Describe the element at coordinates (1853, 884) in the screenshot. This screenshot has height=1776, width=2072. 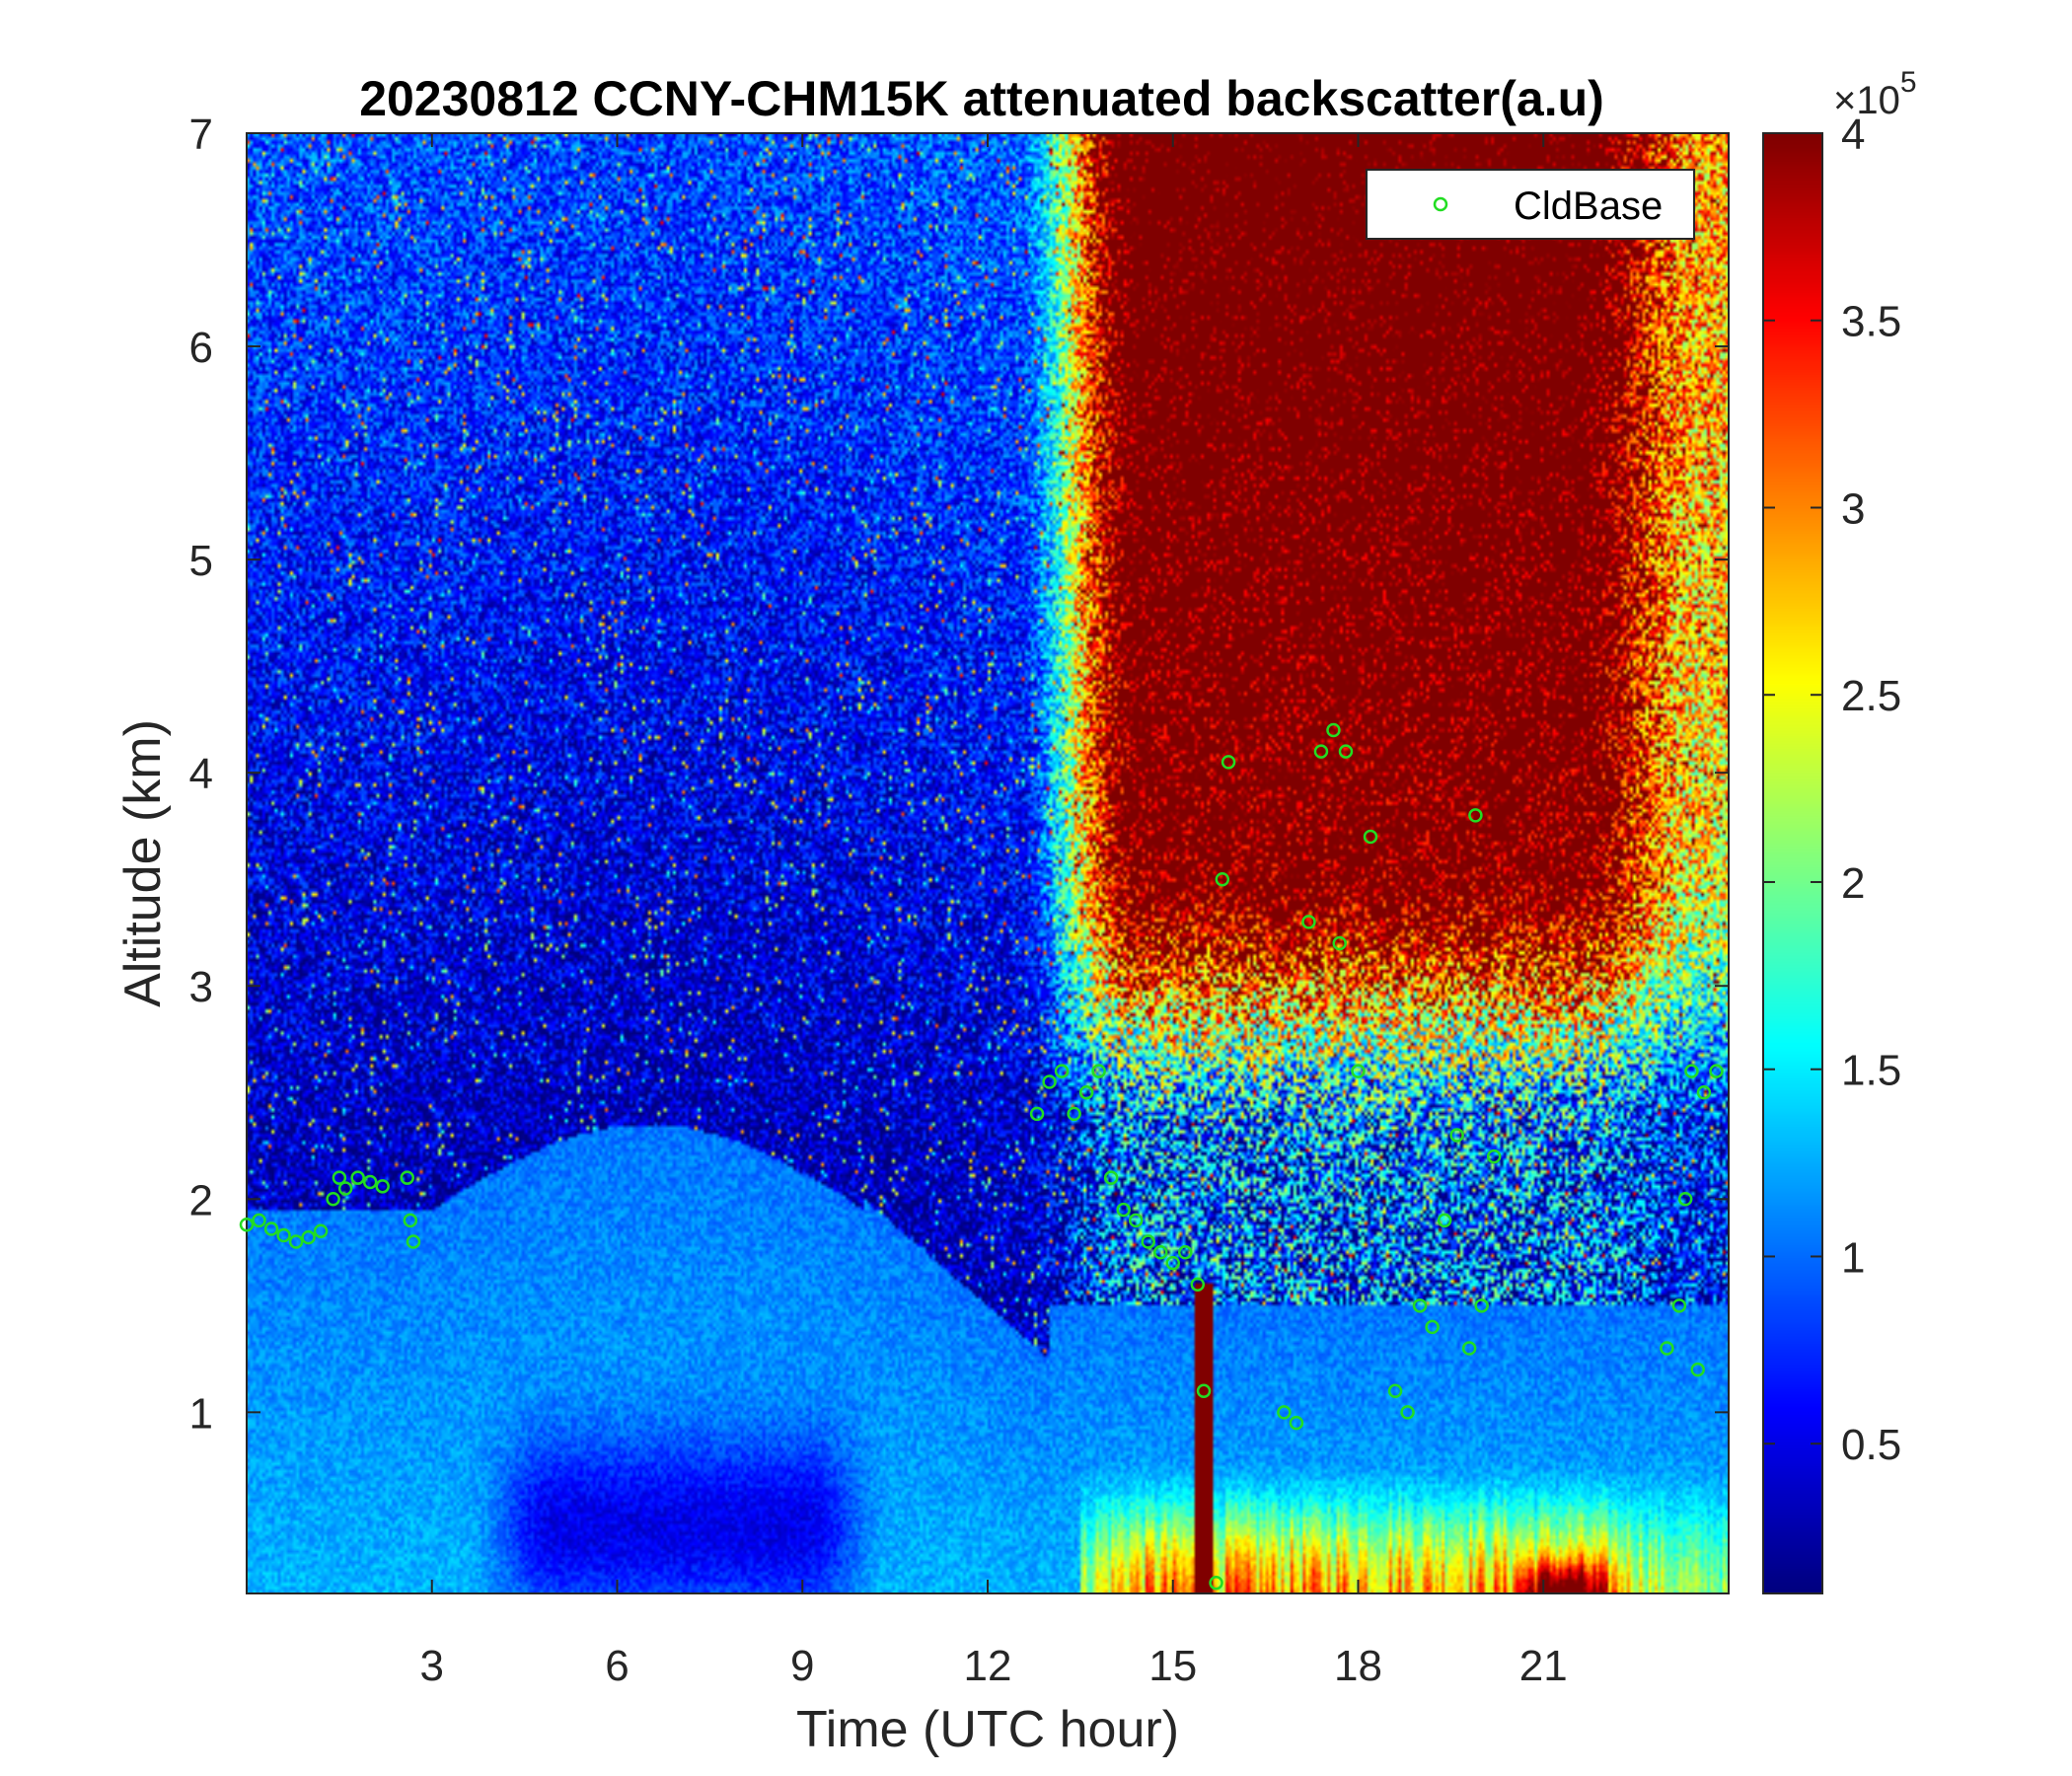
I see `colorbar-tick-label: 2` at that location.